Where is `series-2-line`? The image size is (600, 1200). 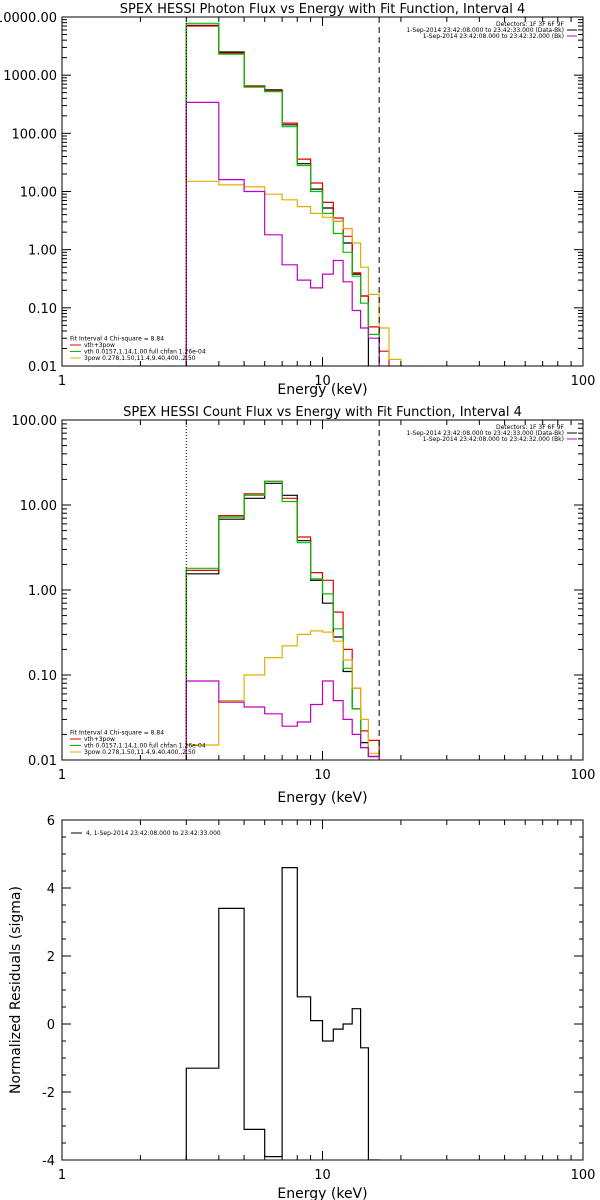
series-2-line is located at coordinates (287, 195).